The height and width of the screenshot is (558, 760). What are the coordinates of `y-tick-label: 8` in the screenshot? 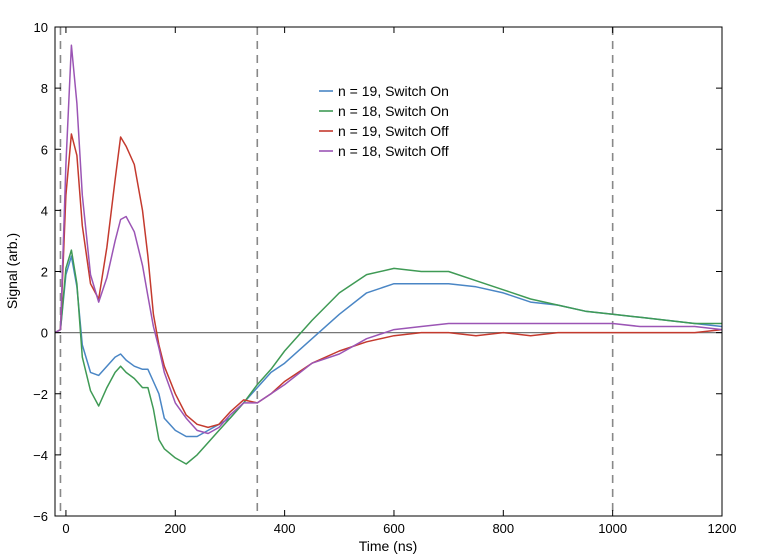 It's located at (44, 88).